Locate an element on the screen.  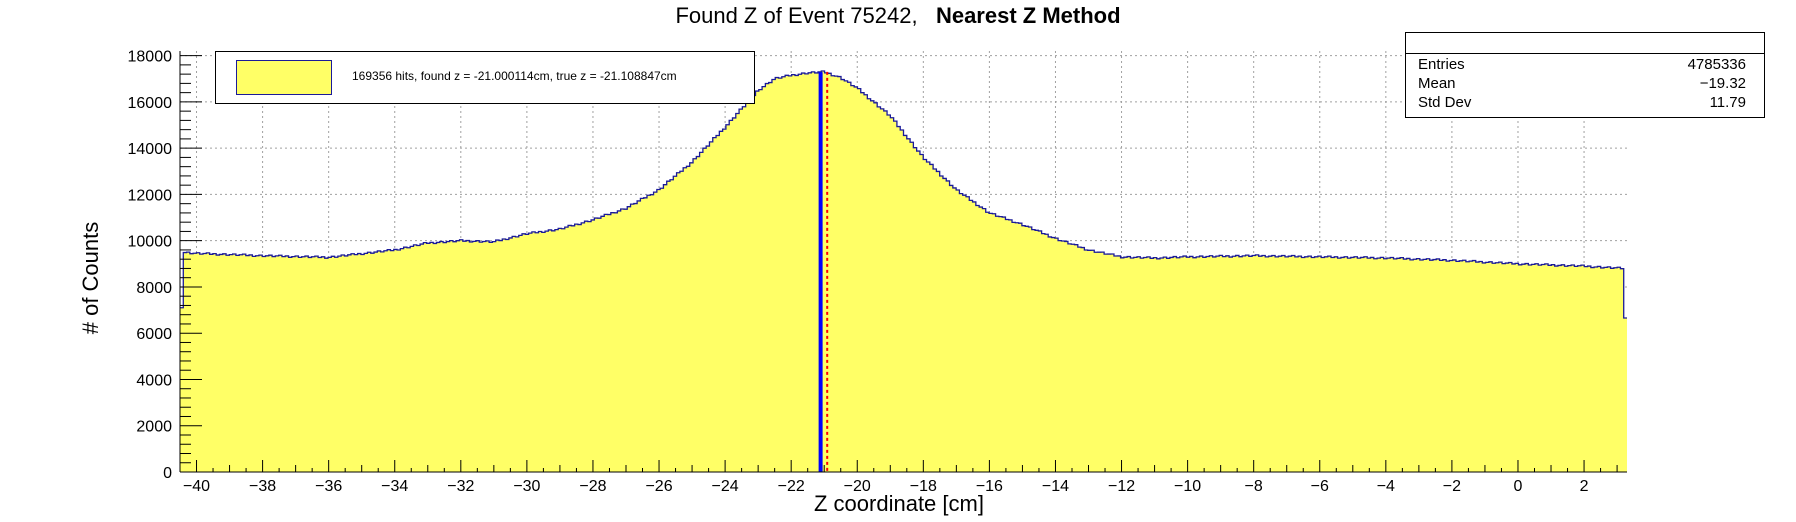
stats-mean-label: Mean is located at coordinates (1437, 83).